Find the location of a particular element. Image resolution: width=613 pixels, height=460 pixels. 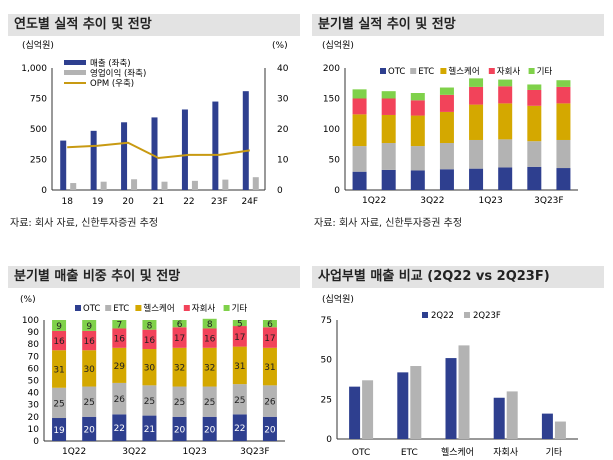

y-tick-label: 80 is located at coordinates (34, 345).